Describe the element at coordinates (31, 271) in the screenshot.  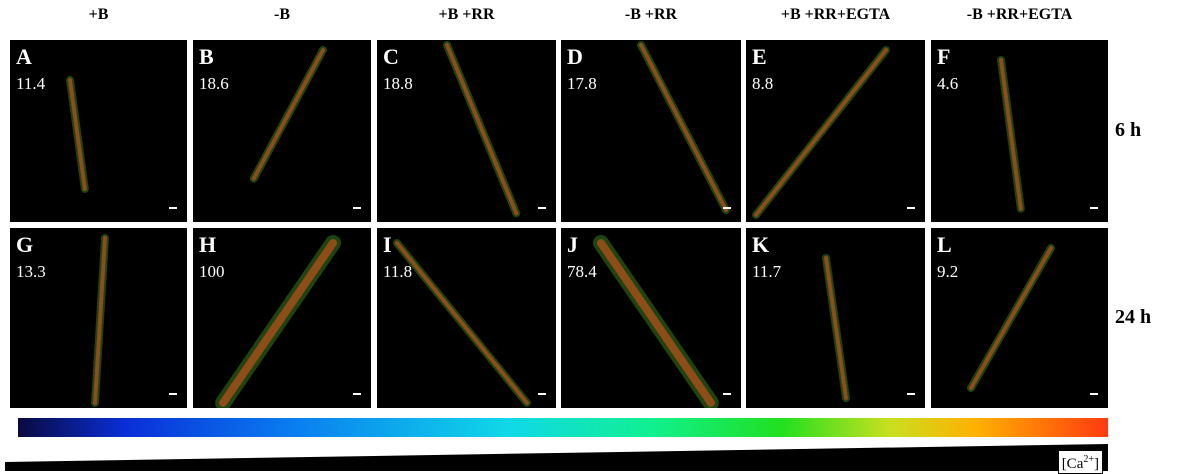
I see `panel-value: 13.3` at that location.